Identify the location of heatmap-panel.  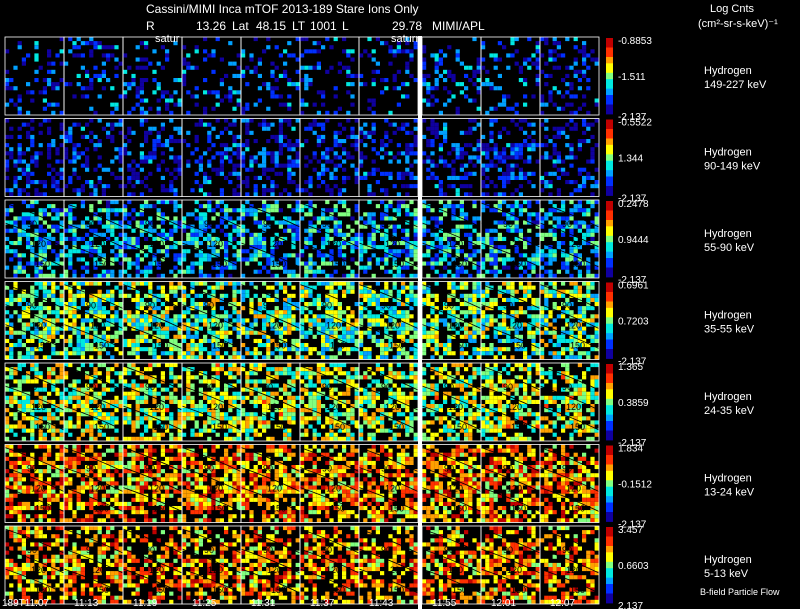
(152, 76).